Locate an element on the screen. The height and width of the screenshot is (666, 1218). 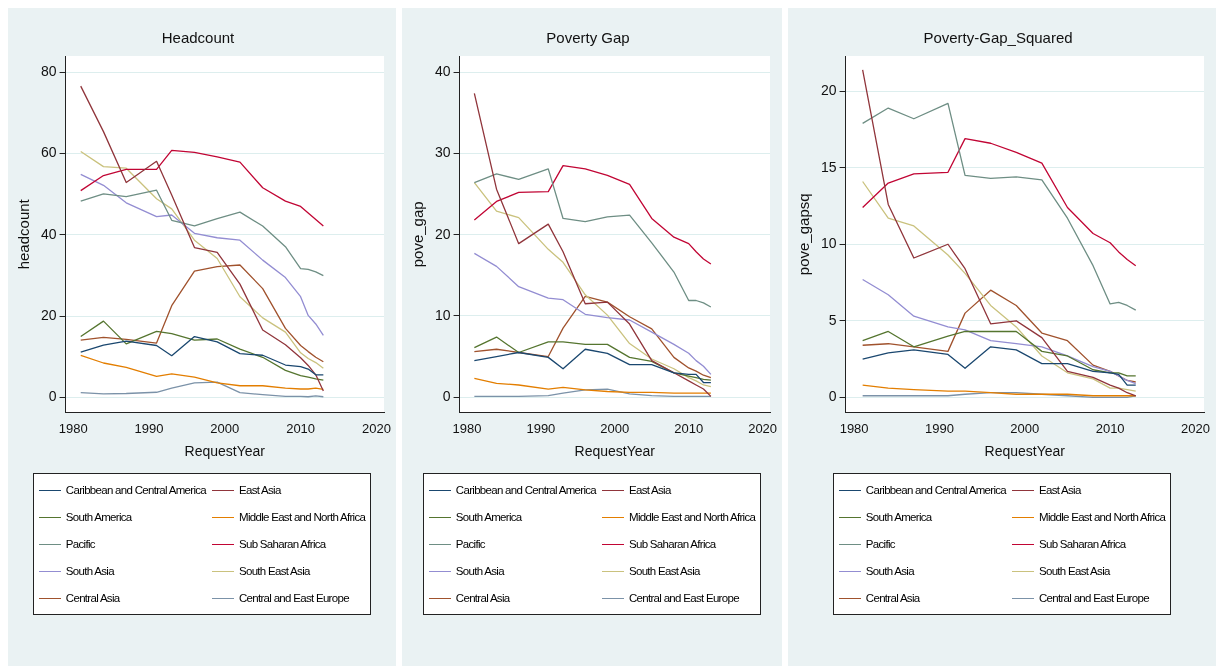
chart-title: Poverty-Gap_Squared is located at coordinates (998, 38).